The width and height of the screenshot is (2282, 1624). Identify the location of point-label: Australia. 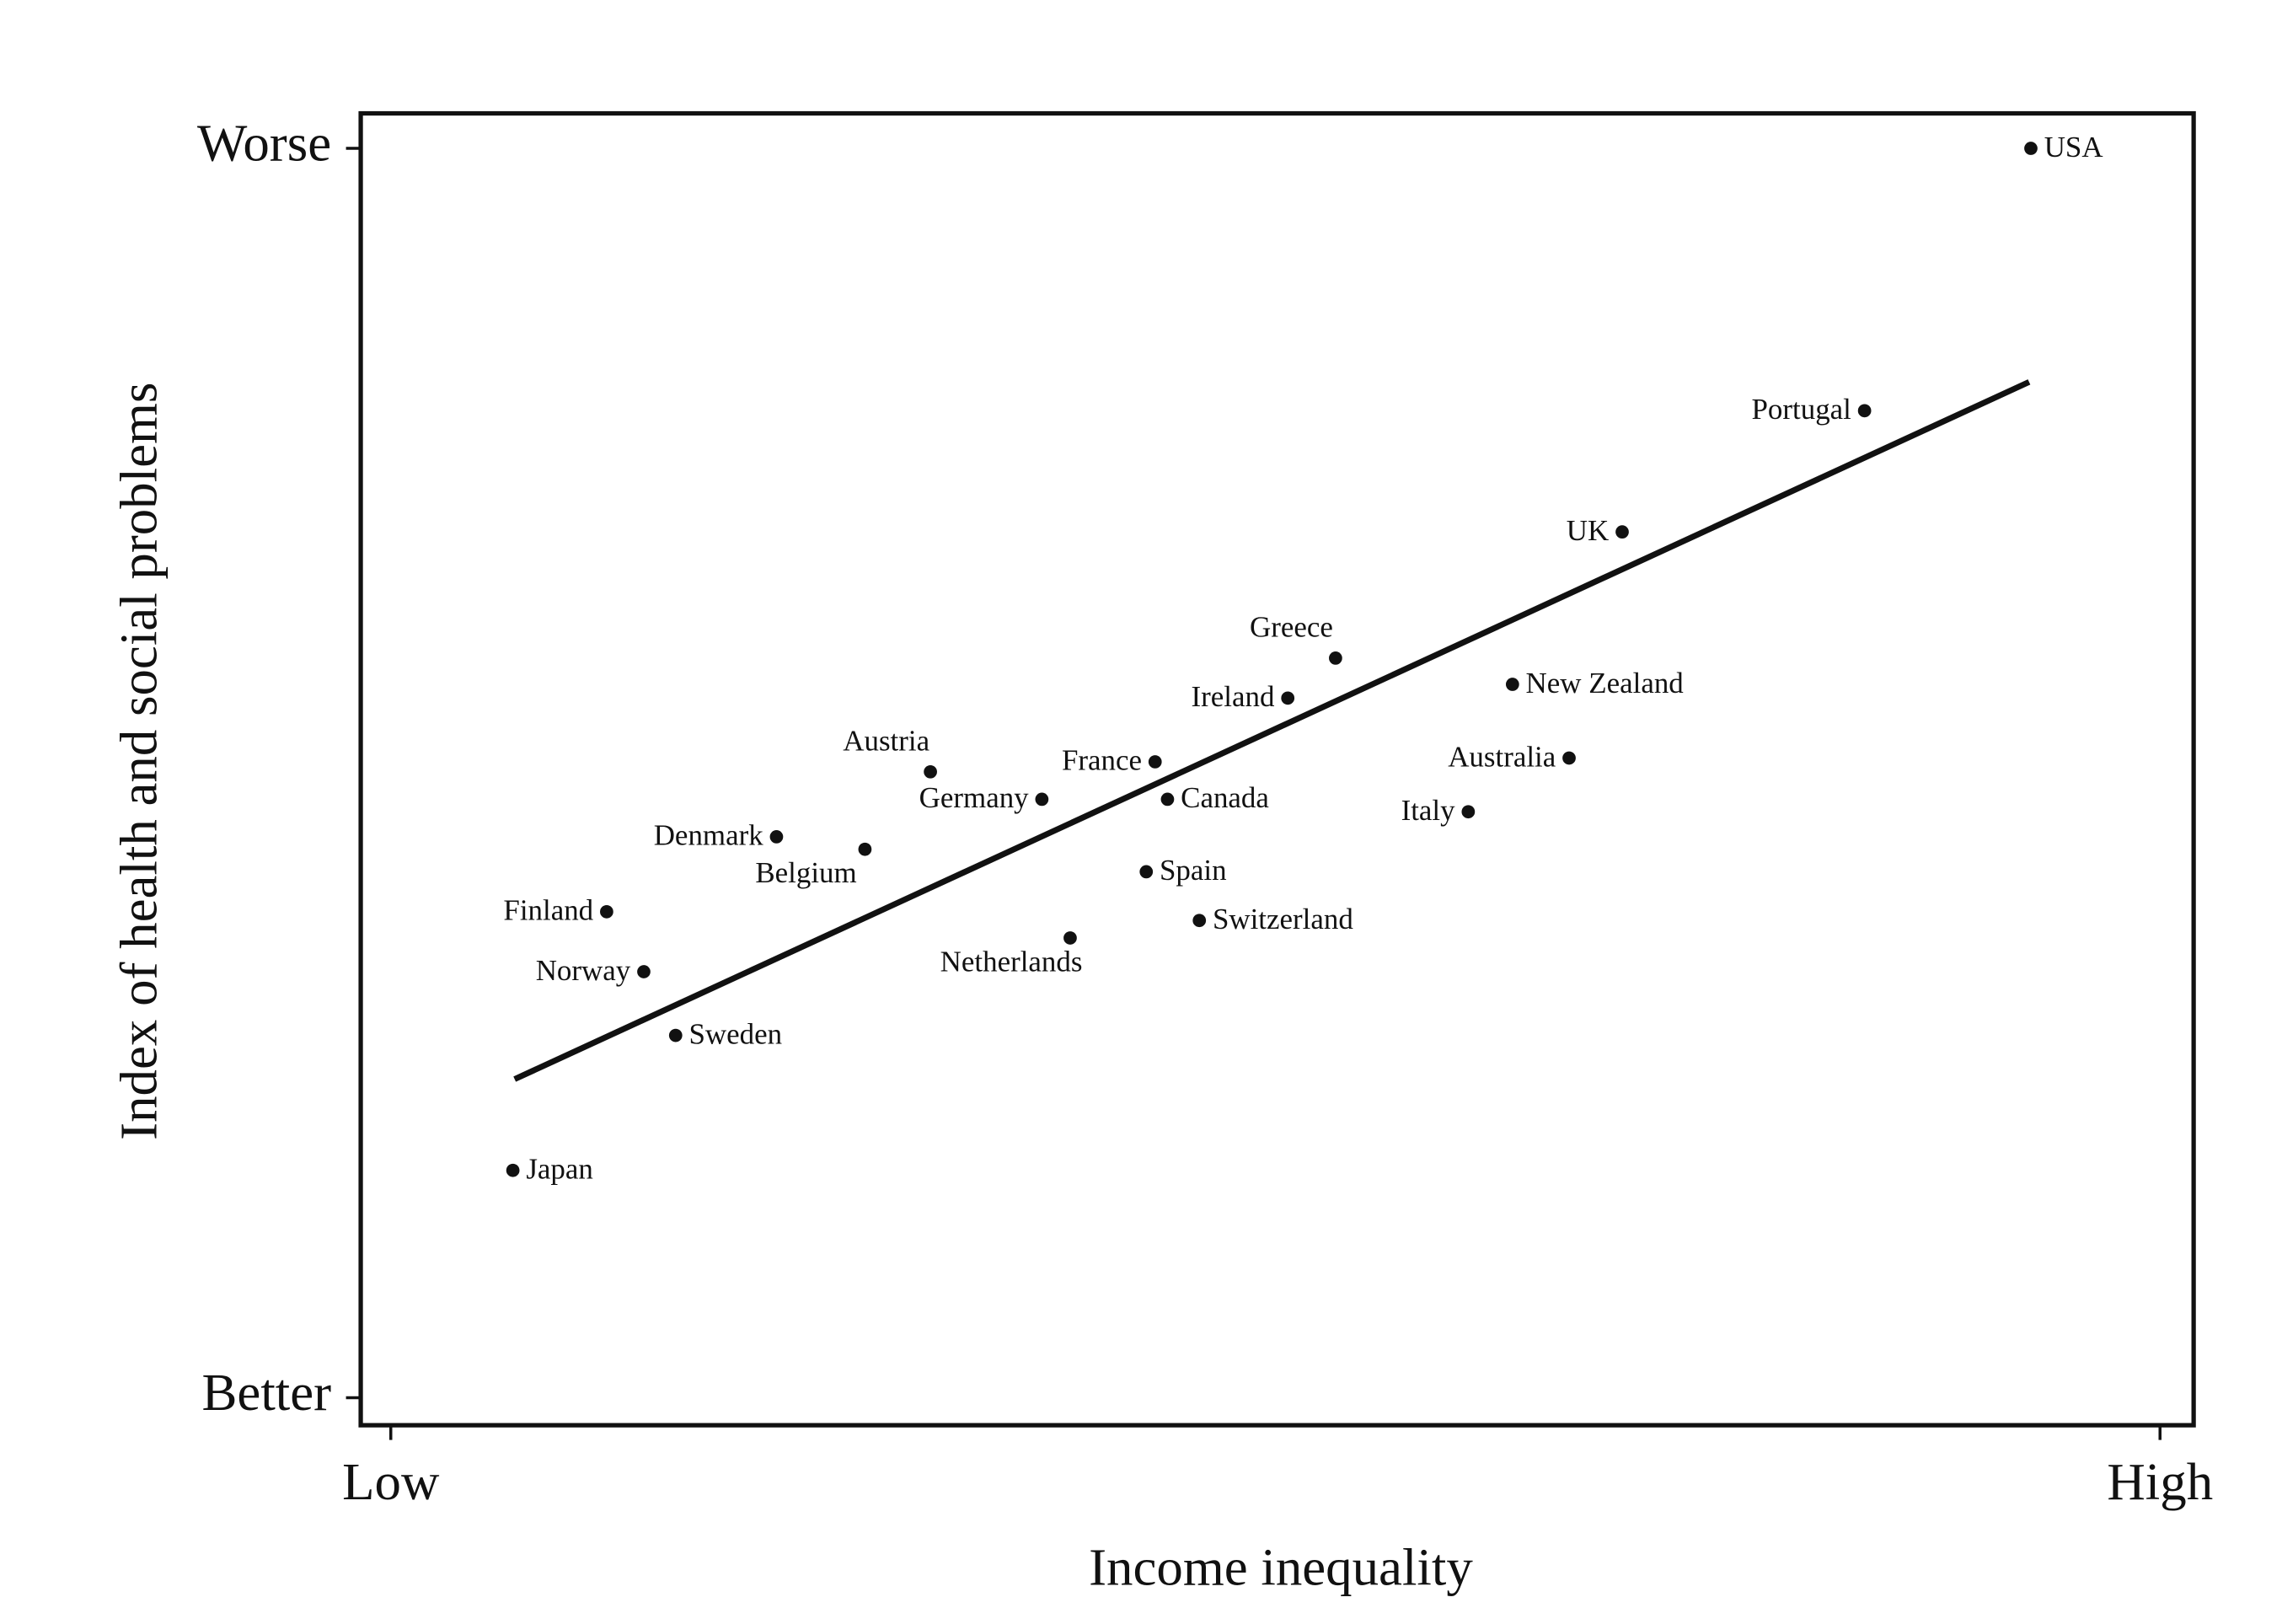
(1502, 756).